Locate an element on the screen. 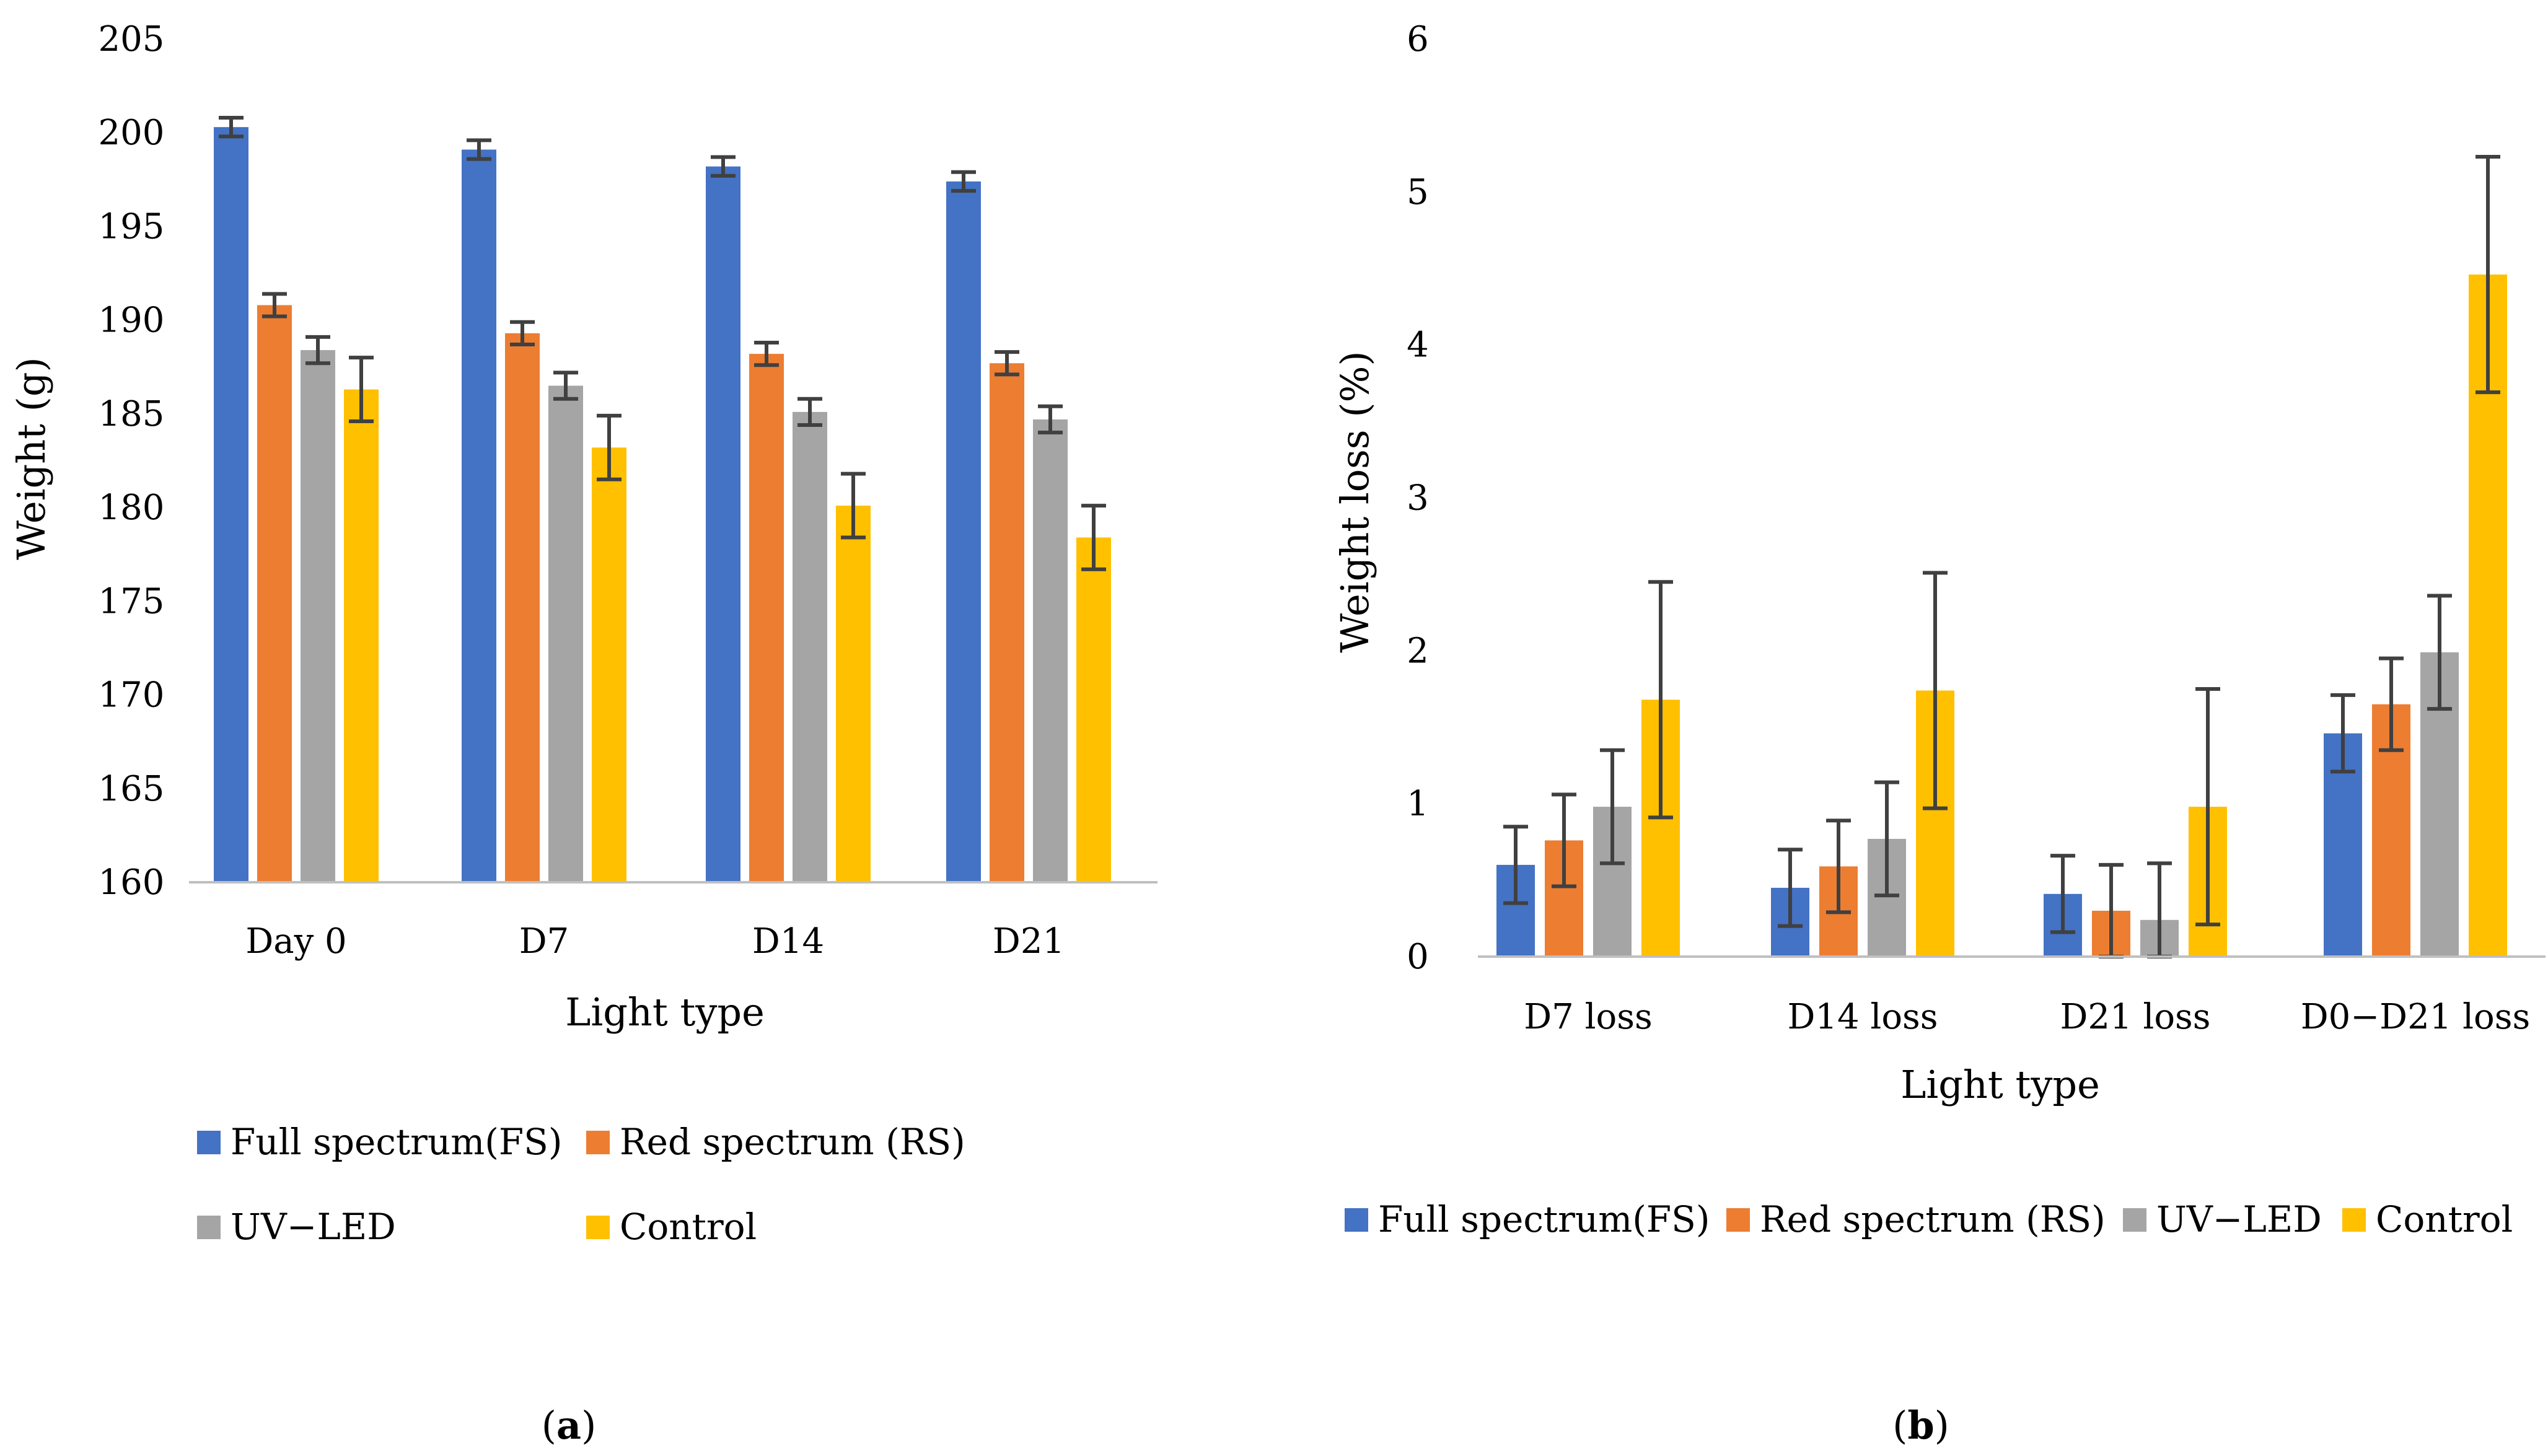 The height and width of the screenshot is (1456, 2548). chart-a-y-tick-label: 180 is located at coordinates (132, 508).